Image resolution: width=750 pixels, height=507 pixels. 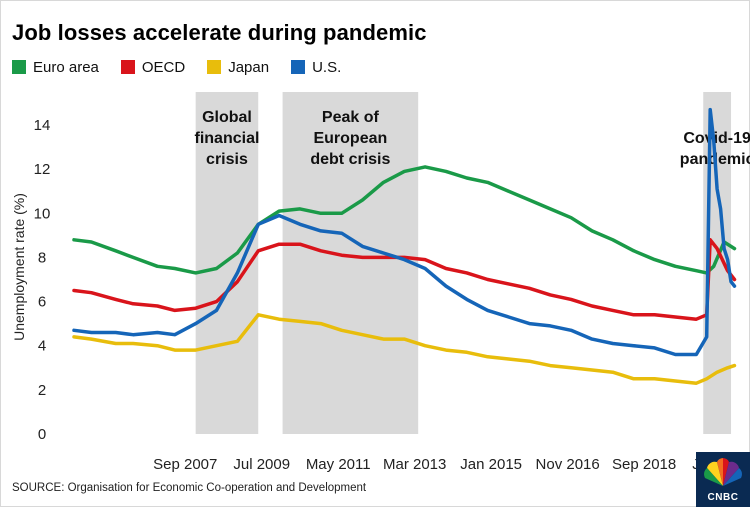 I want to click on series-line-oecd, so click(x=404, y=279).